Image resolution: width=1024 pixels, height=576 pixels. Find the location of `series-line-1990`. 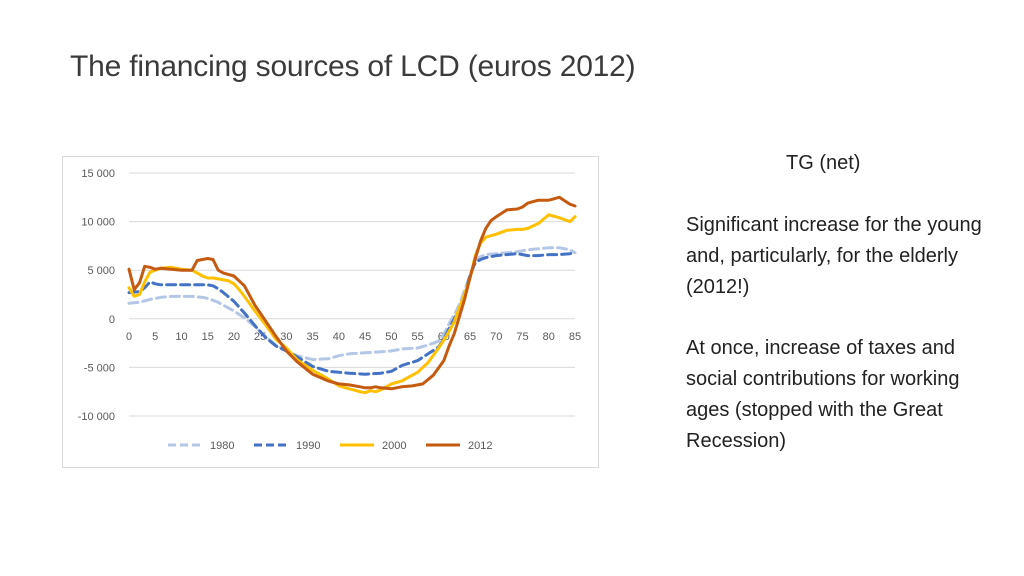

series-line-1990 is located at coordinates (352, 313).